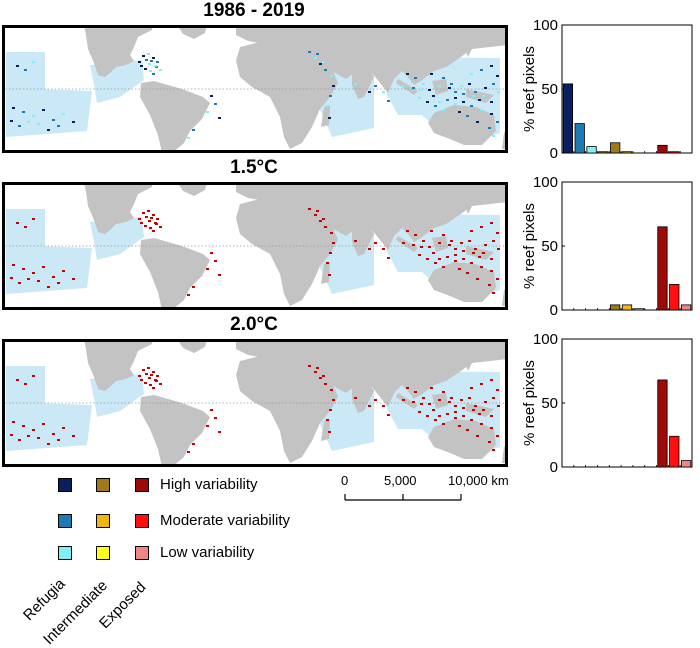  Describe the element at coordinates (255, 95) in the screenshot. I see `reef-pixels` at that location.